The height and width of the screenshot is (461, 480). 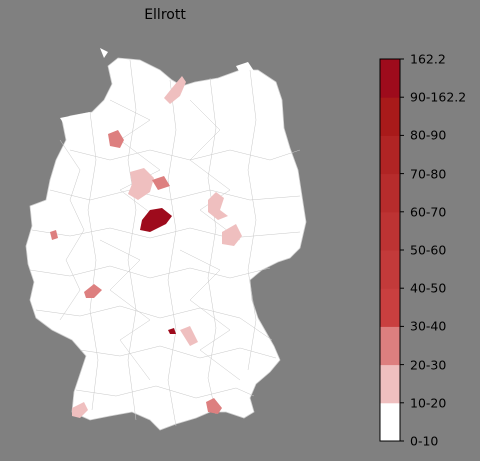 What do you see at coordinates (93, 291) in the screenshot?
I see `region-rhineland` at bounding box center [93, 291].